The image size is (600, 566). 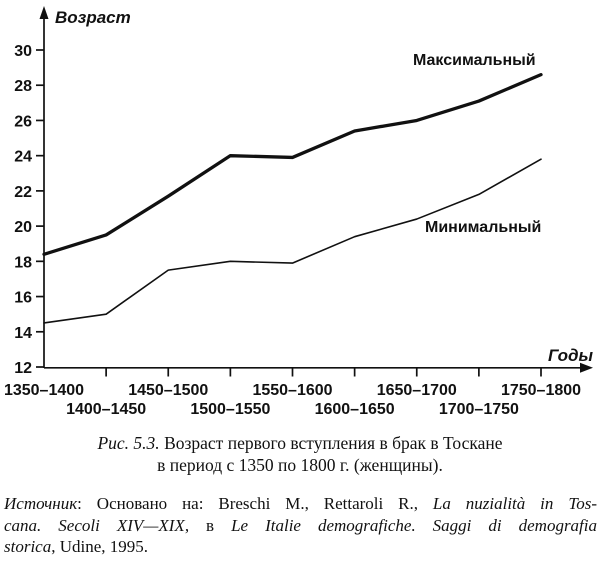 What do you see at coordinates (23, 368) in the screenshot?
I see `y-tick-label: 12` at bounding box center [23, 368].